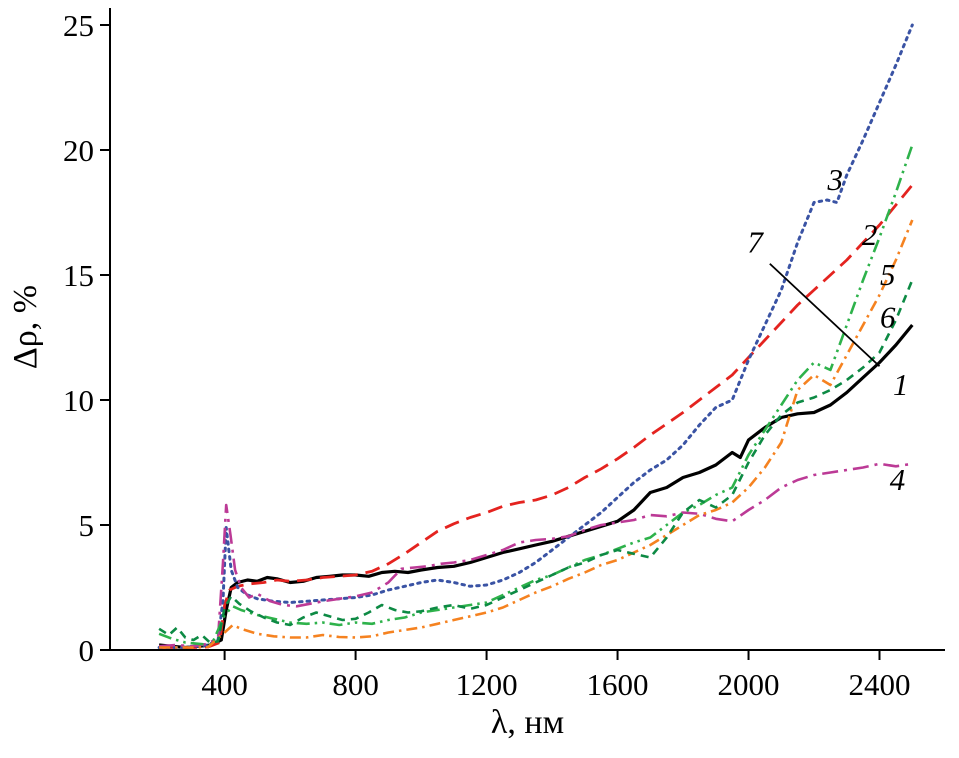  What do you see at coordinates (888, 317) in the screenshot?
I see `curve-label-6: 6` at bounding box center [888, 317].